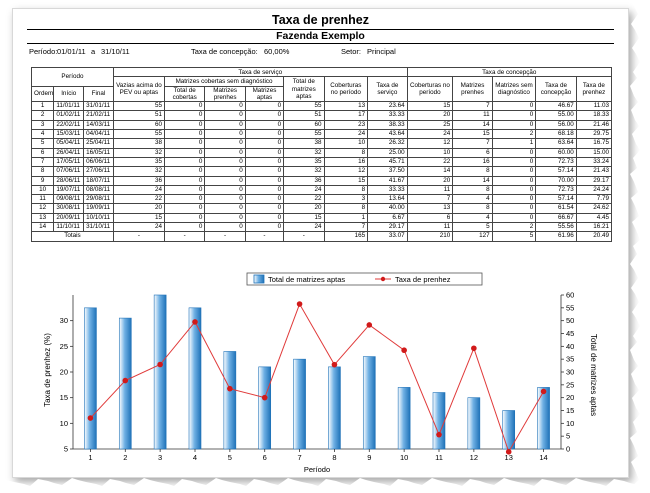  I want to click on table-cell: 8, so click(42, 171).